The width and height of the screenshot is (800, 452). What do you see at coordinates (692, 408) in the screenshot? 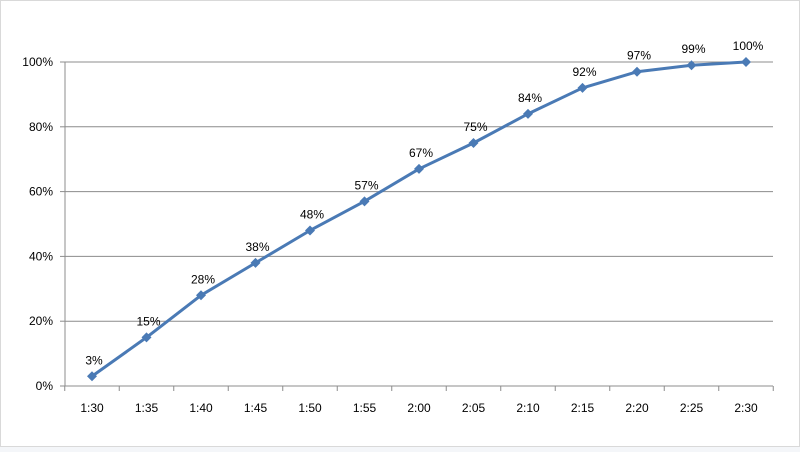
I see `x-tick-label: 2:25` at bounding box center [692, 408].